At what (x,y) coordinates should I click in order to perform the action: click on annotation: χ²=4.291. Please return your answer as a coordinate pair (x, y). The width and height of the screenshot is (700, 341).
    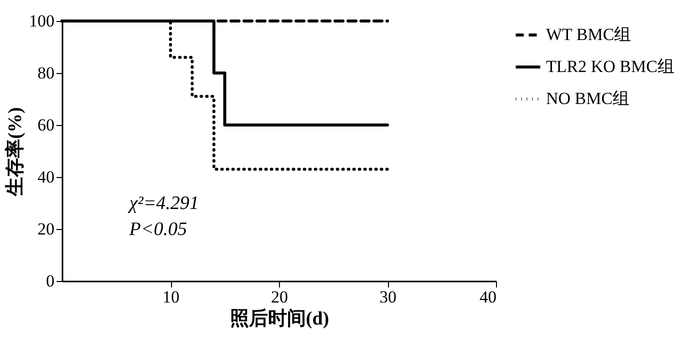
    Looking at the image, I should click on (163, 203).